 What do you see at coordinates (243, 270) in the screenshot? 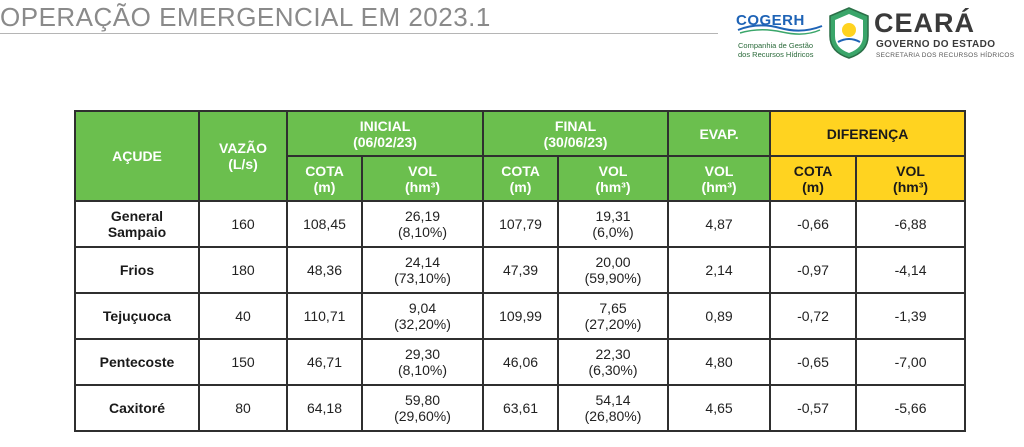
I see `vazao-cell: 180` at bounding box center [243, 270].